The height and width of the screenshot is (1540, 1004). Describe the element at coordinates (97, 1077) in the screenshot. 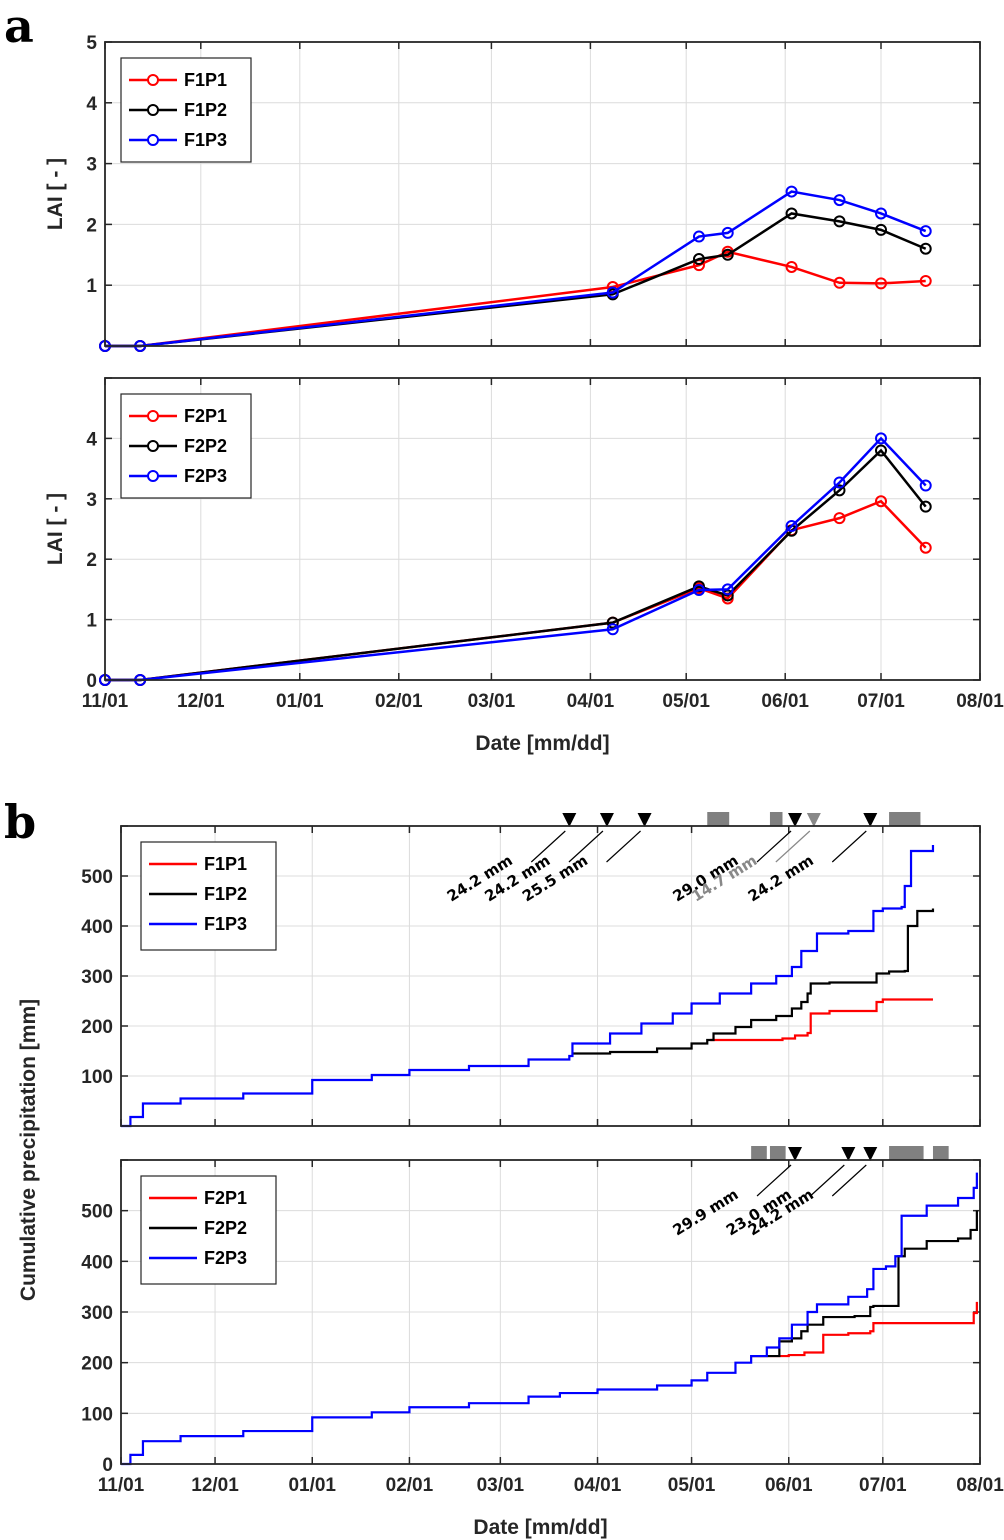

I see `y-tick-label: 100` at that location.